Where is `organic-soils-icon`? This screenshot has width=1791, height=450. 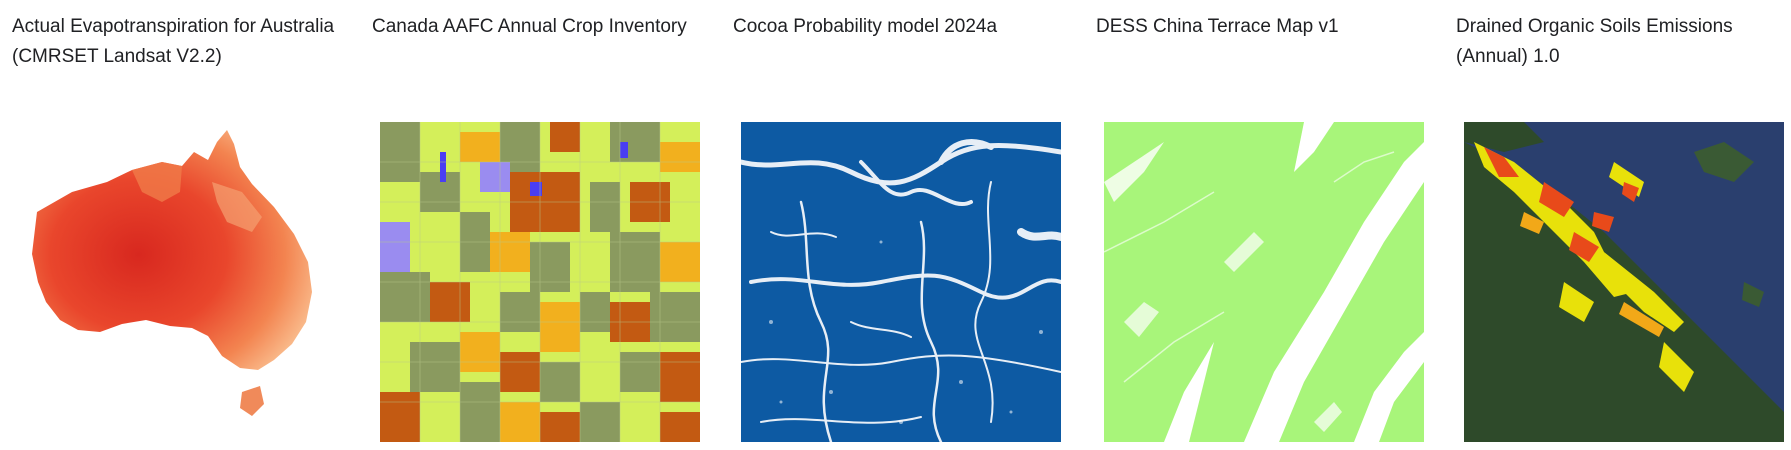
organic-soils-icon is located at coordinates (1624, 282).